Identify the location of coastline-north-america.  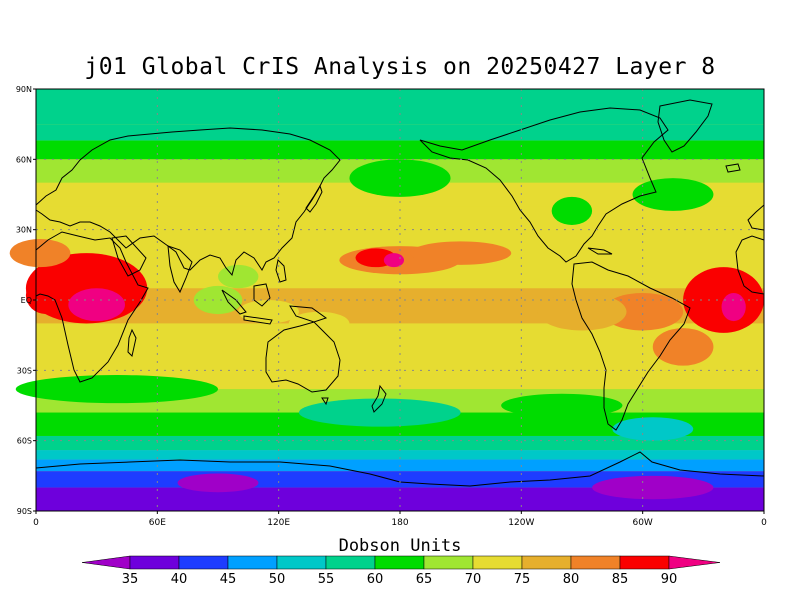
(544, 185).